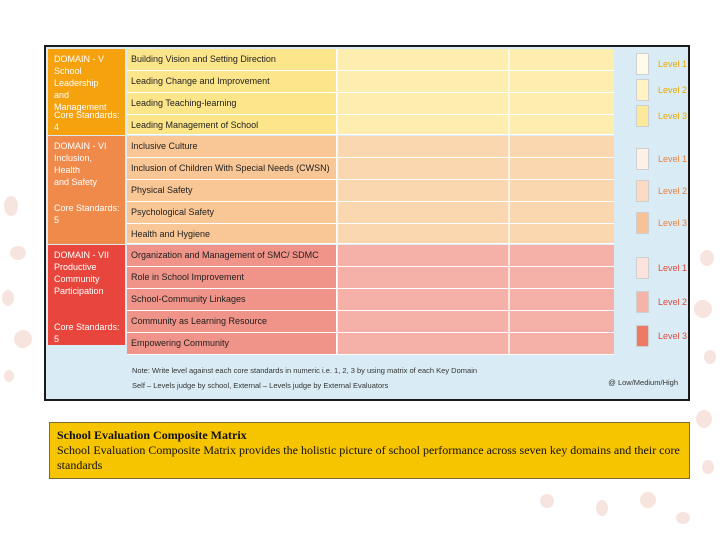 This screenshot has width=720, height=540. I want to click on matrix-row: Leading Teaching-learning, so click(370, 104).